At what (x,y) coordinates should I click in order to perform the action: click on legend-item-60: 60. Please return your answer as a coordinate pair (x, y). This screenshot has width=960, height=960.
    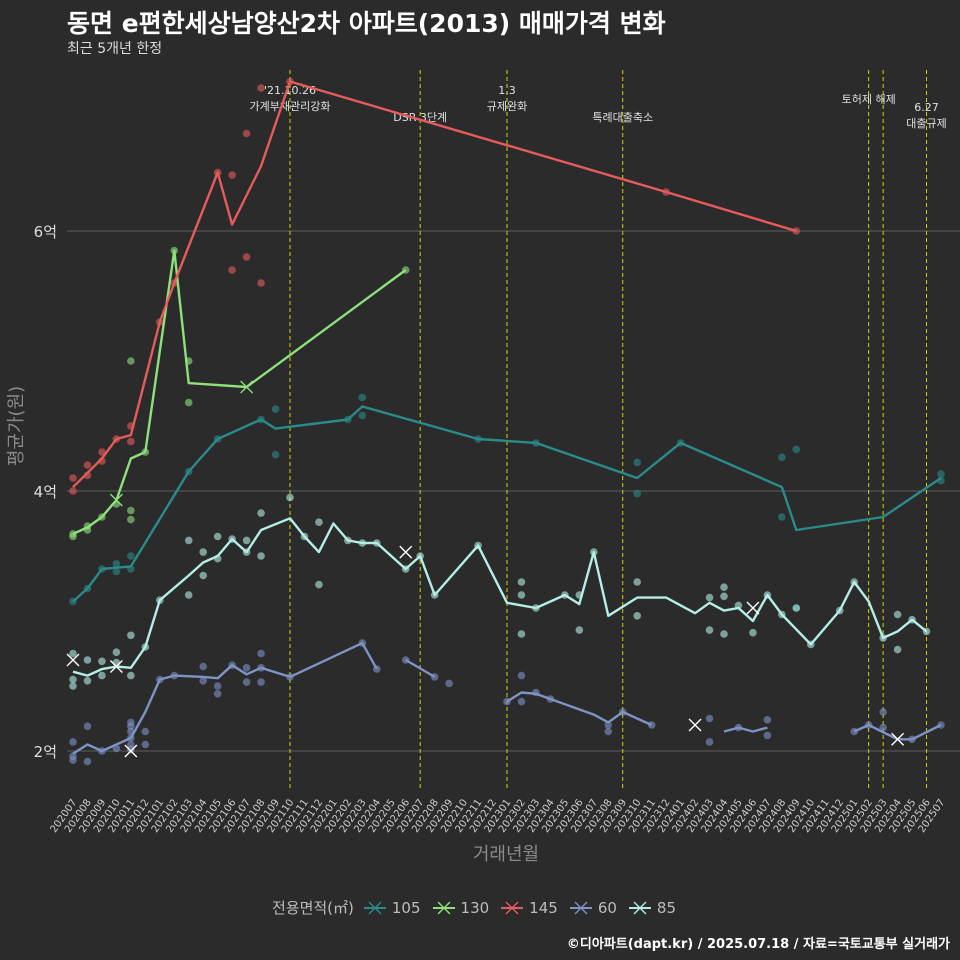
    Looking at the image, I should click on (593, 907).